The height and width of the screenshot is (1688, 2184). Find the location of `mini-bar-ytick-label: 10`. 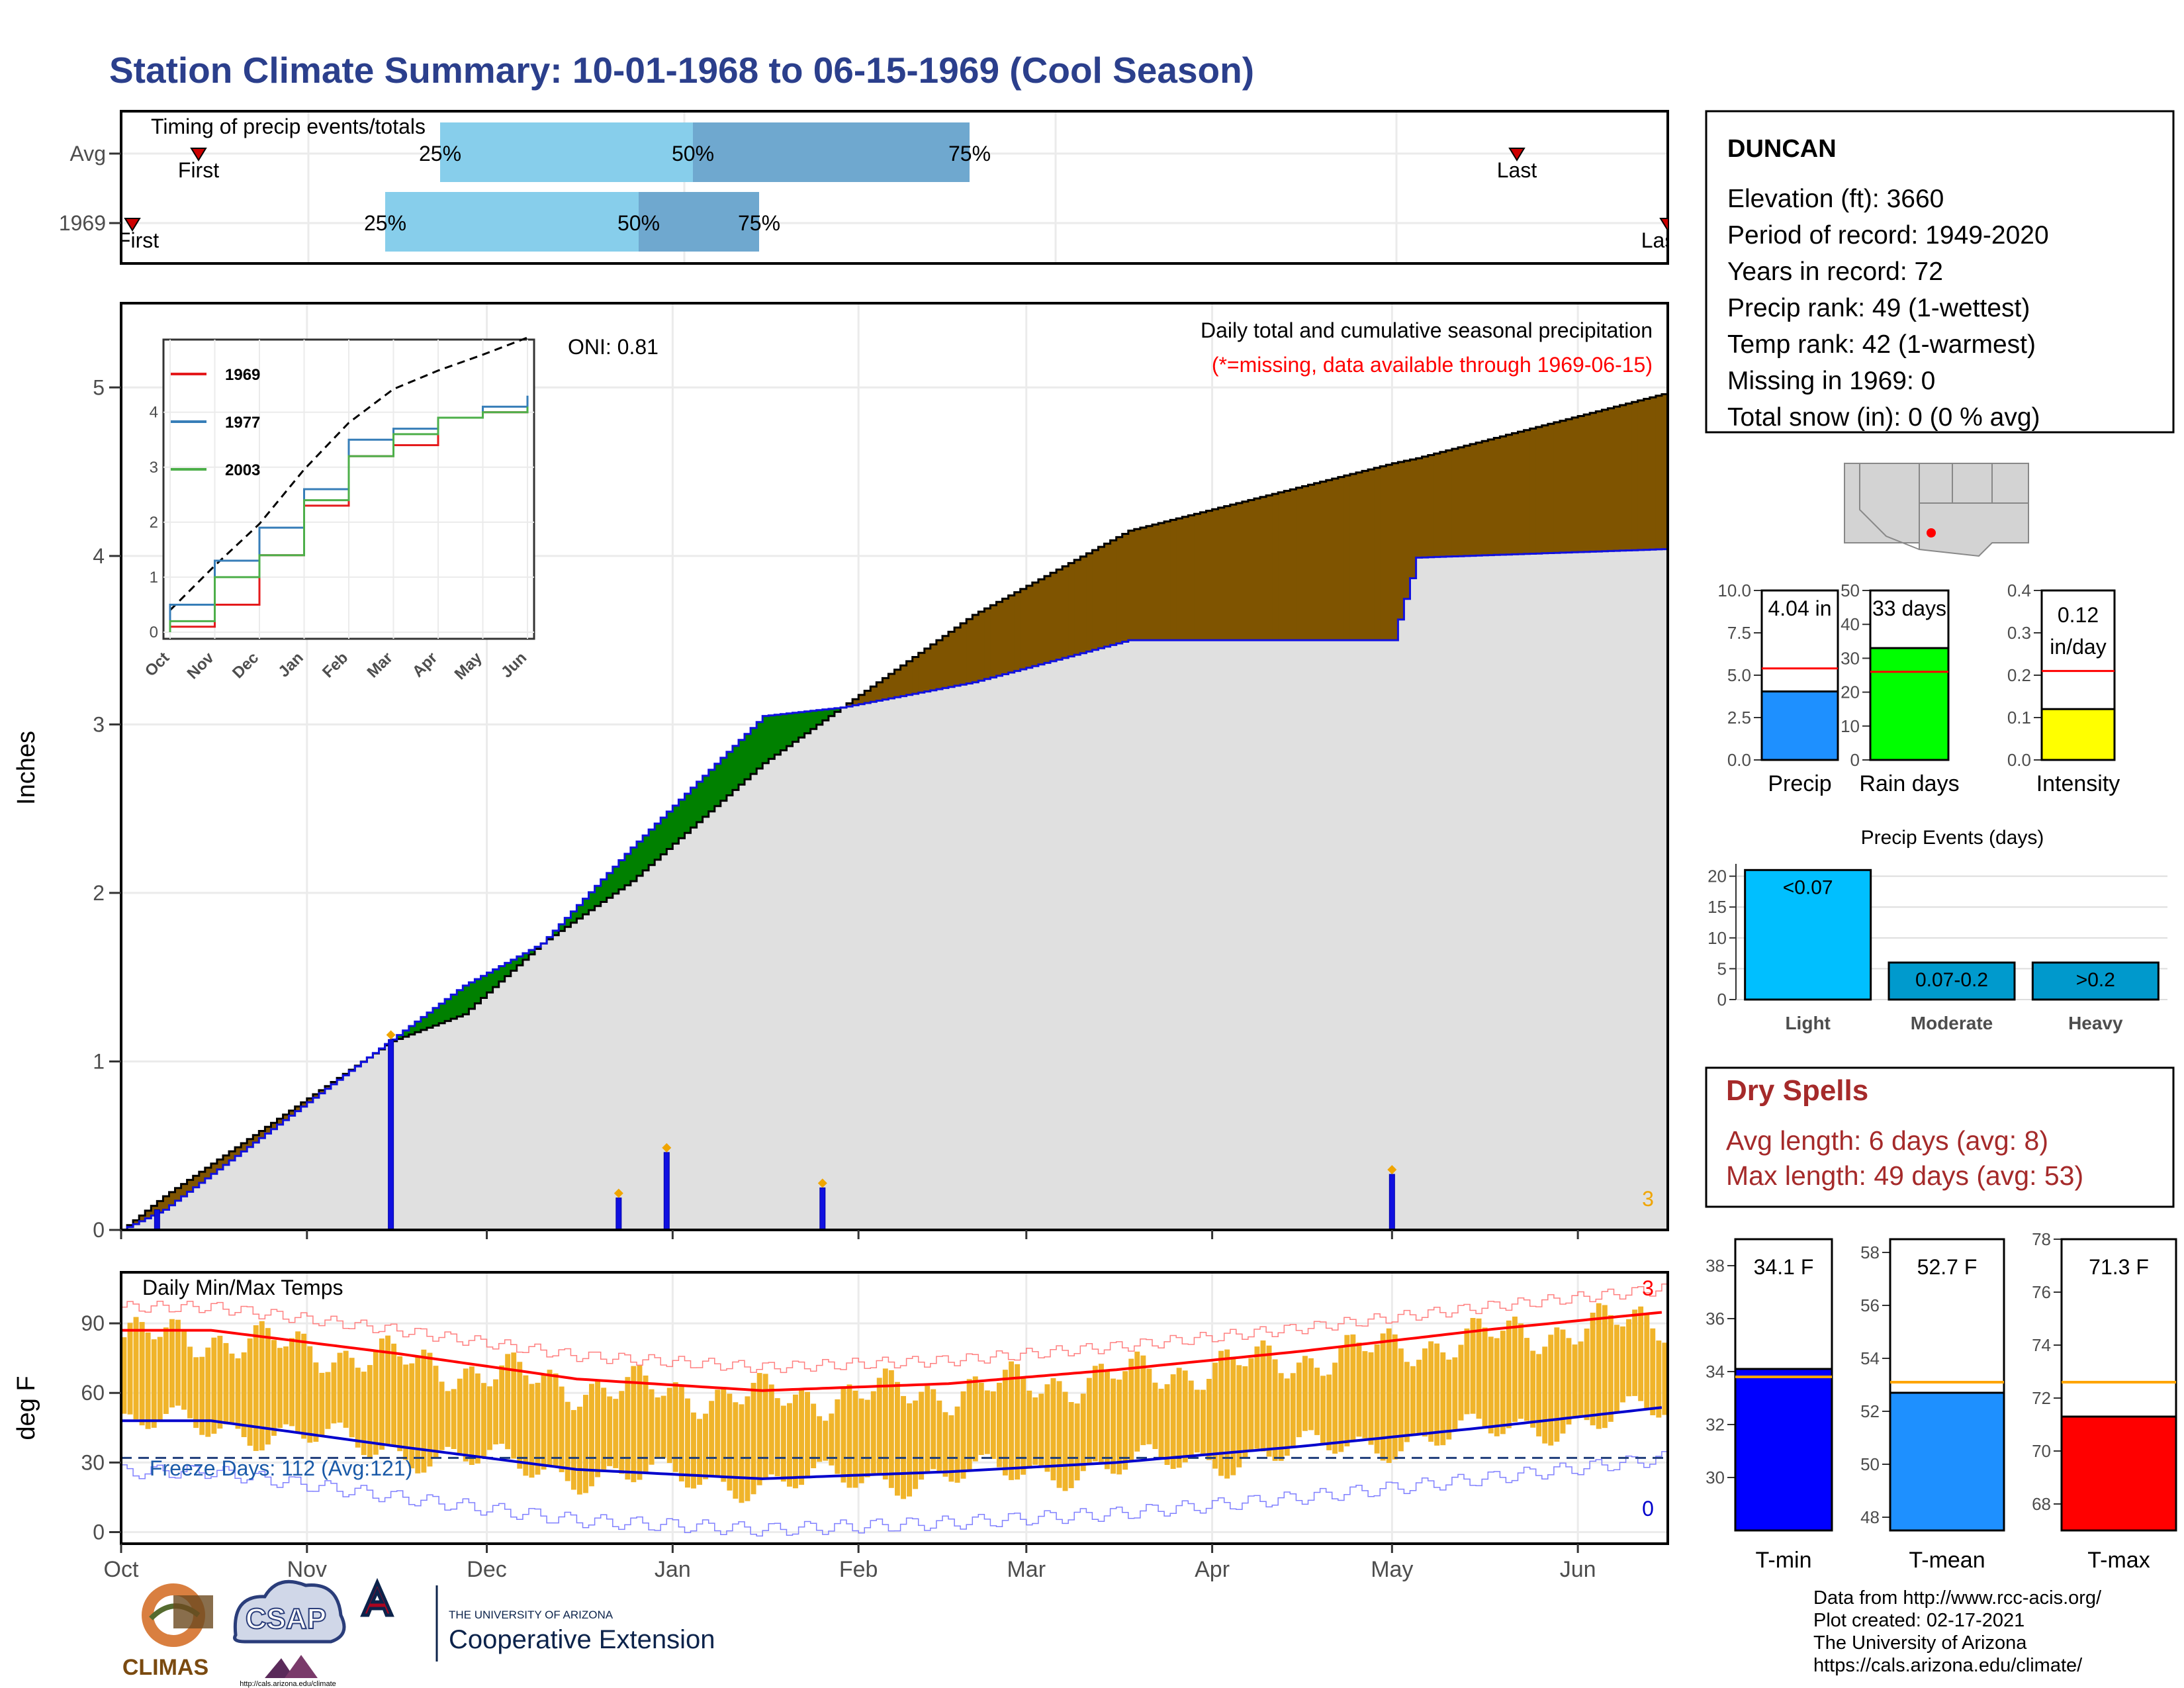

mini-bar-ytick-label: 10 is located at coordinates (1851, 726).